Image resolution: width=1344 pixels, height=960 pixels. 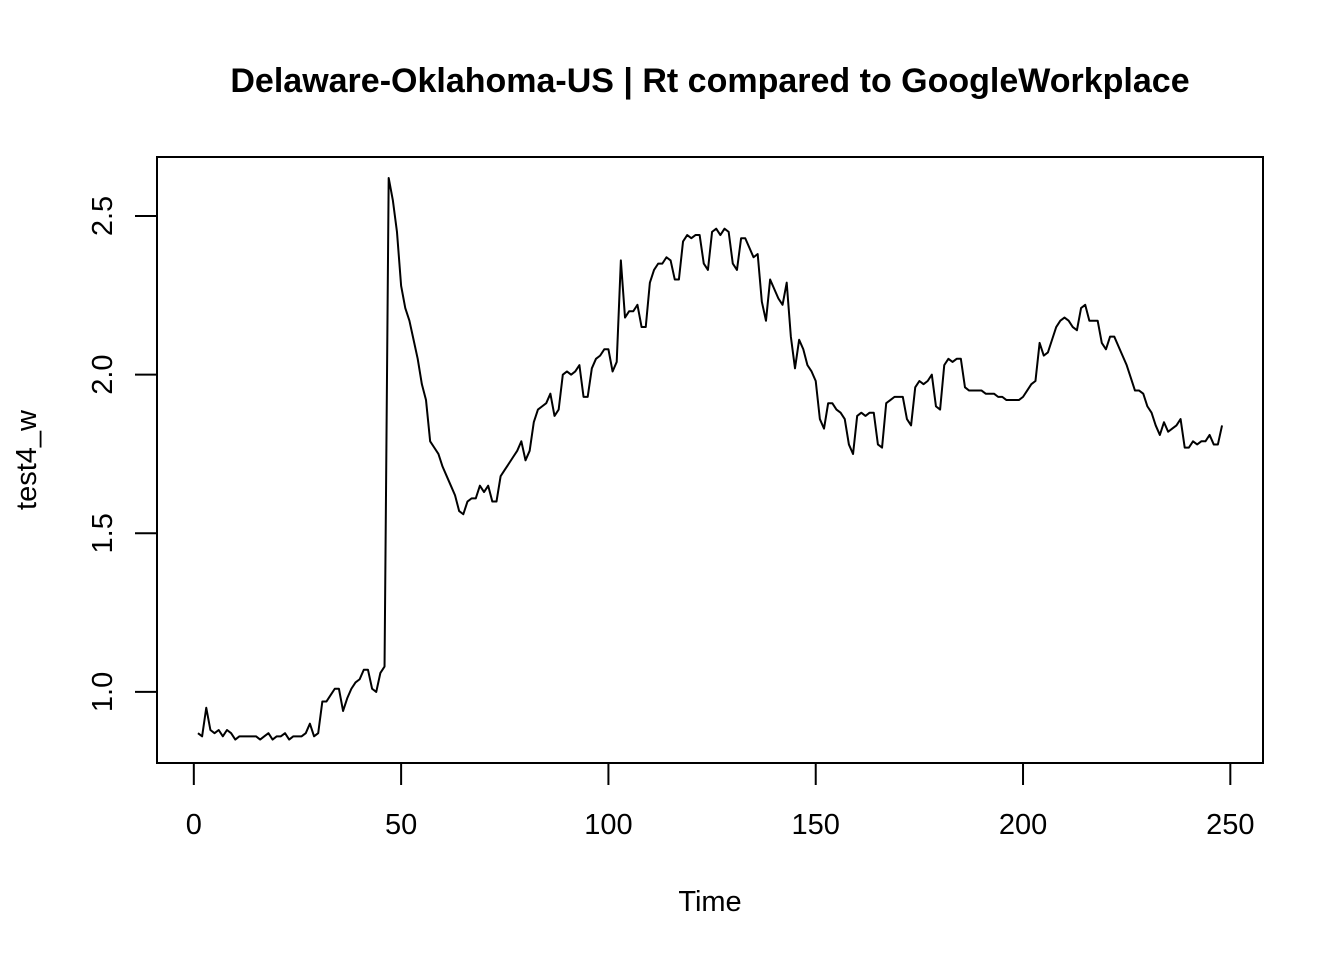 I want to click on x-tick-label: 50, so click(x=401, y=825).